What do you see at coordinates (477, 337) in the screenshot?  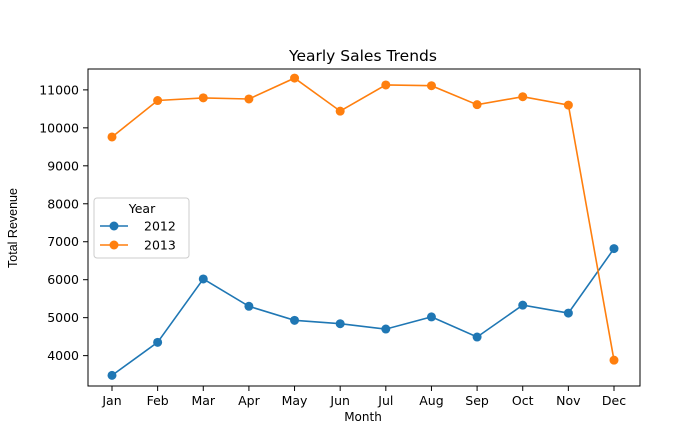 I see `data-point-2012-Sep` at bounding box center [477, 337].